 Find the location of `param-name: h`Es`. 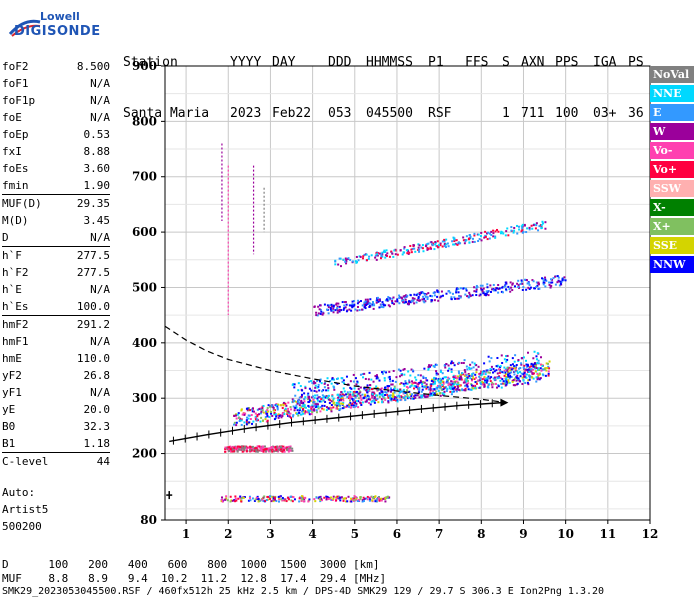

param-name: h`Es is located at coordinates (15, 306).